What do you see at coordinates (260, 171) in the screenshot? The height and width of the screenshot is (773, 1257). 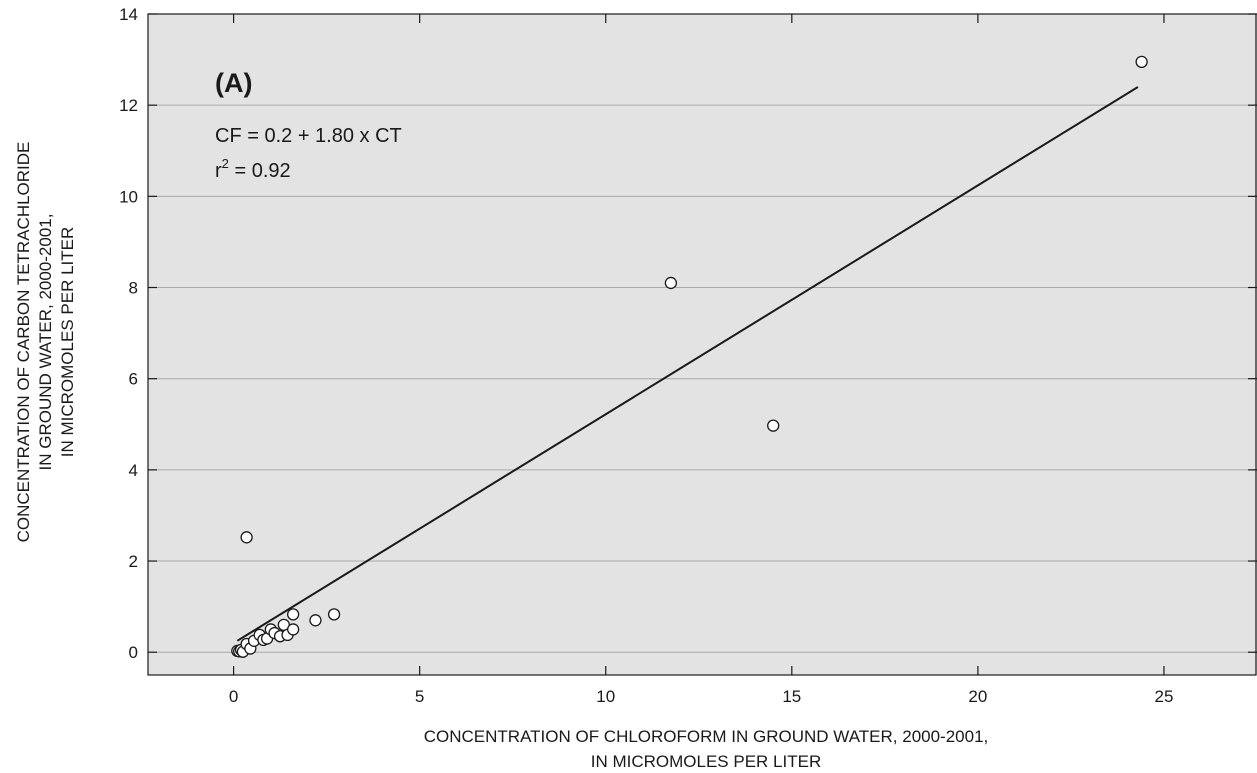 I see `r2-value: = 0.92` at bounding box center [260, 171].